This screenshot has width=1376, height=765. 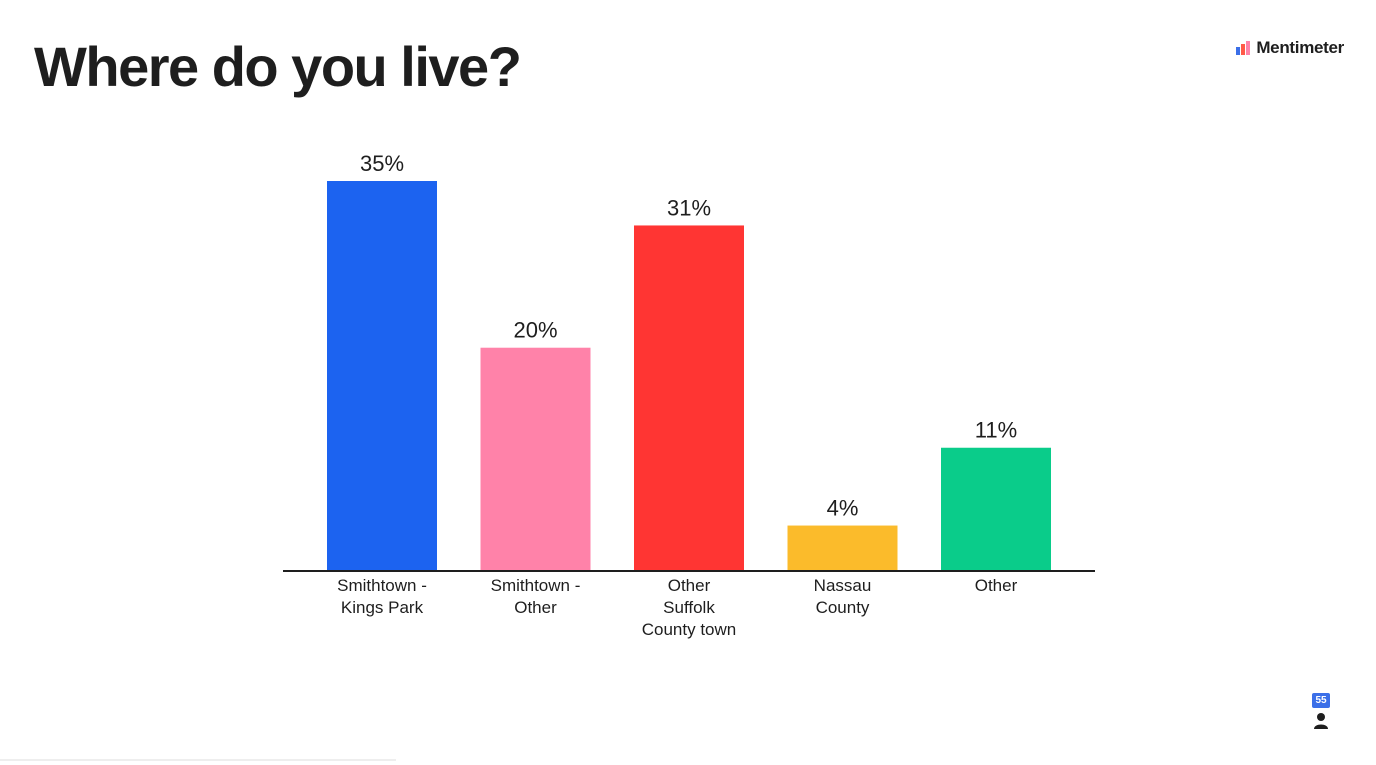 What do you see at coordinates (535, 330) in the screenshot?
I see `data-label: 20%` at bounding box center [535, 330].